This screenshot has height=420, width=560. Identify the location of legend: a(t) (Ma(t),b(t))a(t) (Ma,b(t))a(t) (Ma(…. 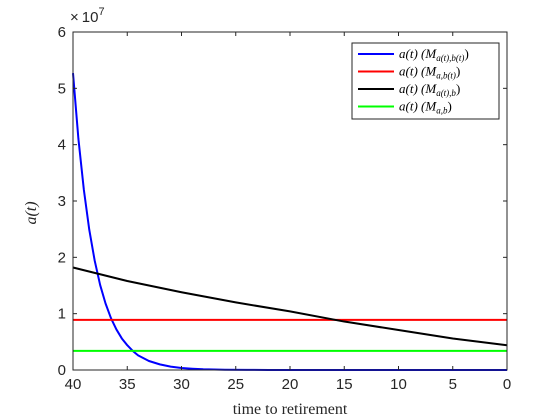
(425, 81).